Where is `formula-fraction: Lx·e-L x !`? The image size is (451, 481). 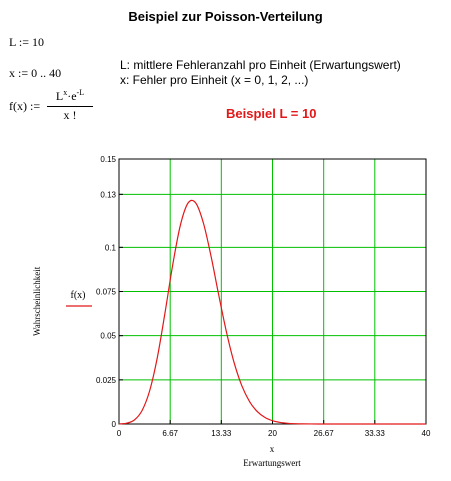
formula-fraction: Lx·e-L x ! is located at coordinates (70, 105).